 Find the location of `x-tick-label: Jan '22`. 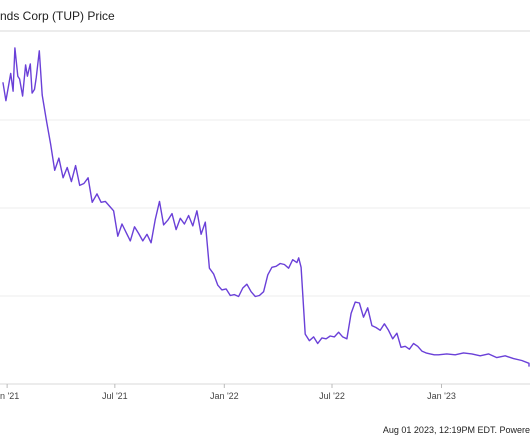

x-tick-label: Jan '22 is located at coordinates (224, 396).